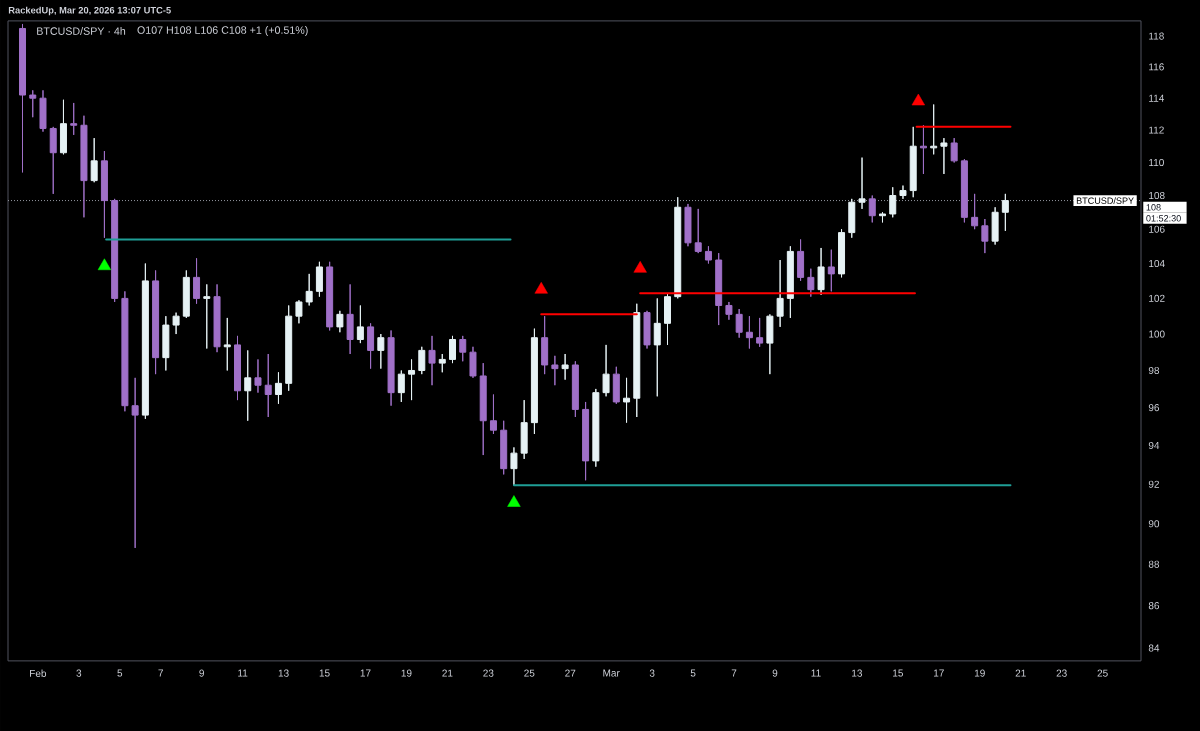 This screenshot has height=731, width=1200. What do you see at coordinates (1156, 130) in the screenshot?
I see `y-tick-label: 112` at bounding box center [1156, 130].